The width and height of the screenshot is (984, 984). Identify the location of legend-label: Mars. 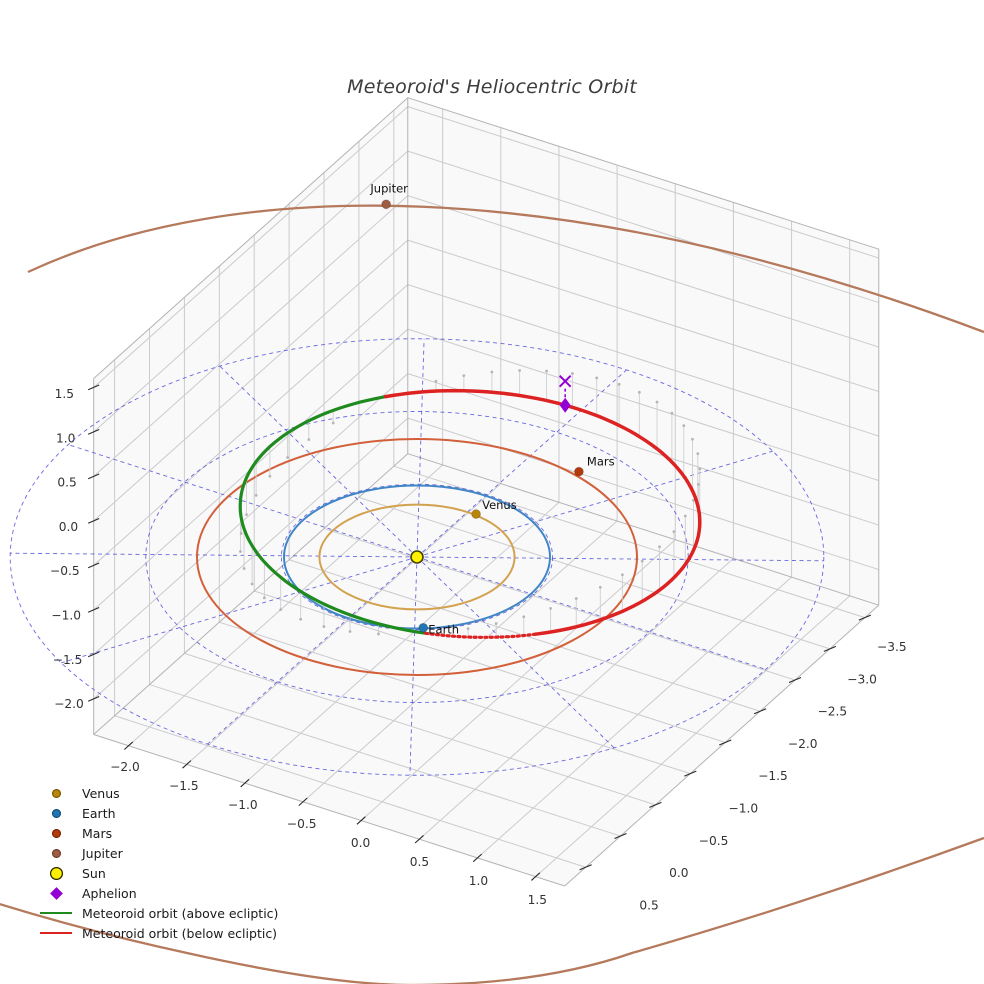
(97, 834).